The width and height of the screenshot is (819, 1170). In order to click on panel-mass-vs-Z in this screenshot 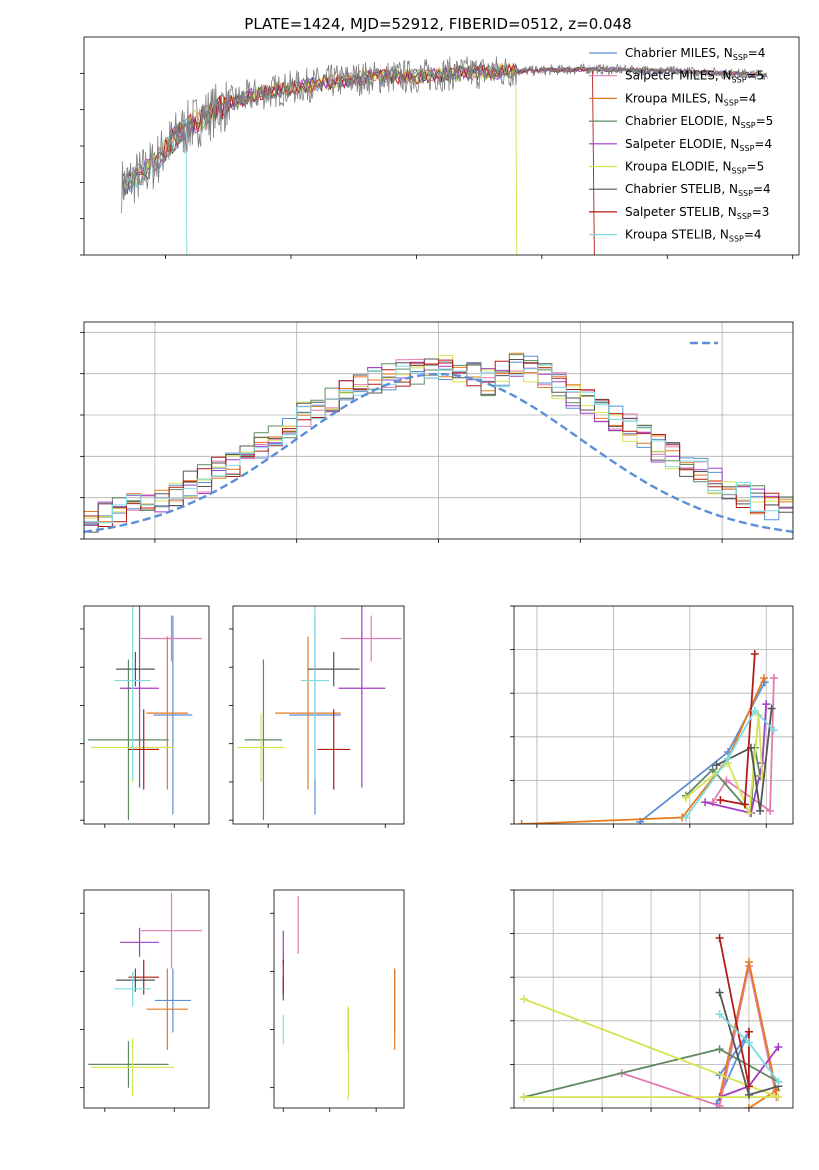, I will do `click(145, 1000)`.